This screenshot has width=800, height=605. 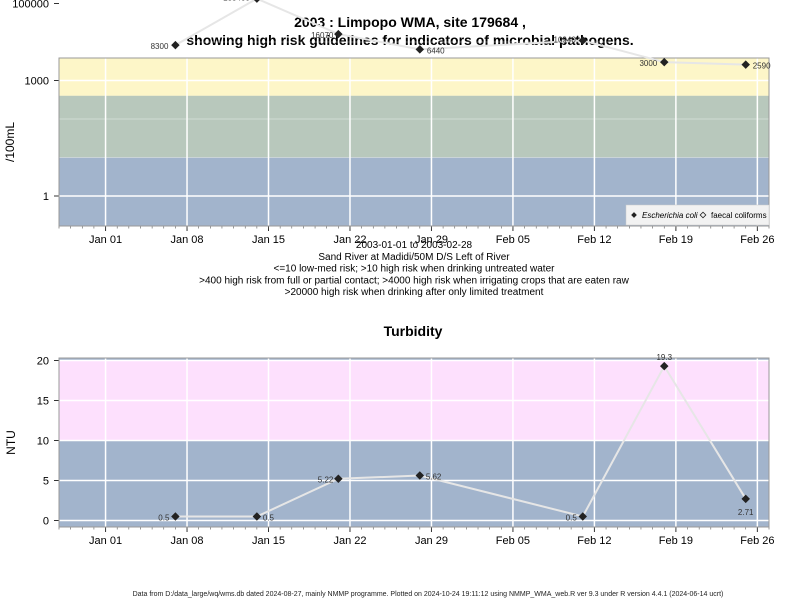 I want to click on y-tick-label: 0, so click(x=46, y=522).